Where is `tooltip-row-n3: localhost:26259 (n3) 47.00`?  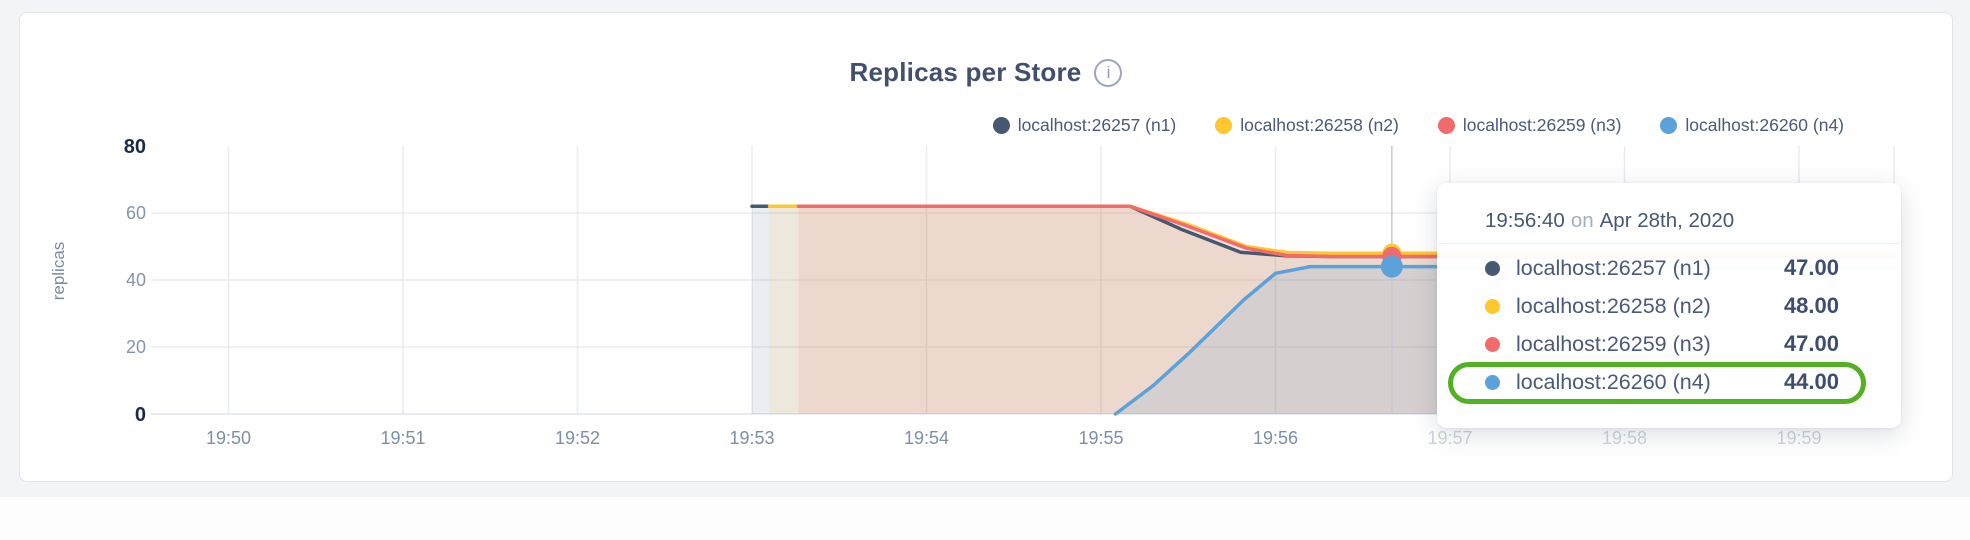
tooltip-row-n3: localhost:26259 (n3) 47.00 is located at coordinates (1669, 344).